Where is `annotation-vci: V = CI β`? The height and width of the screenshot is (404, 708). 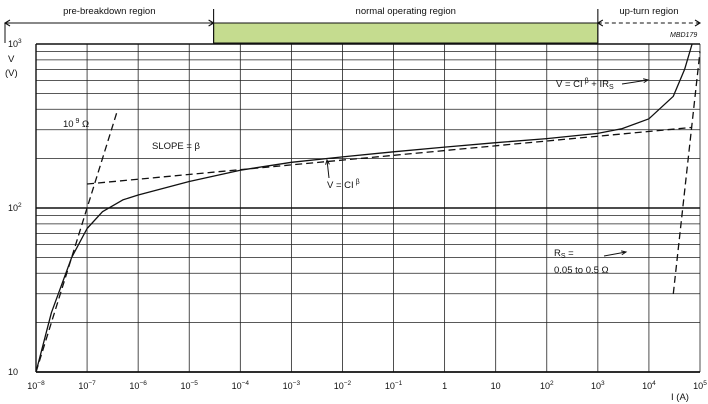 annotation-vci: V = CI β is located at coordinates (343, 185).